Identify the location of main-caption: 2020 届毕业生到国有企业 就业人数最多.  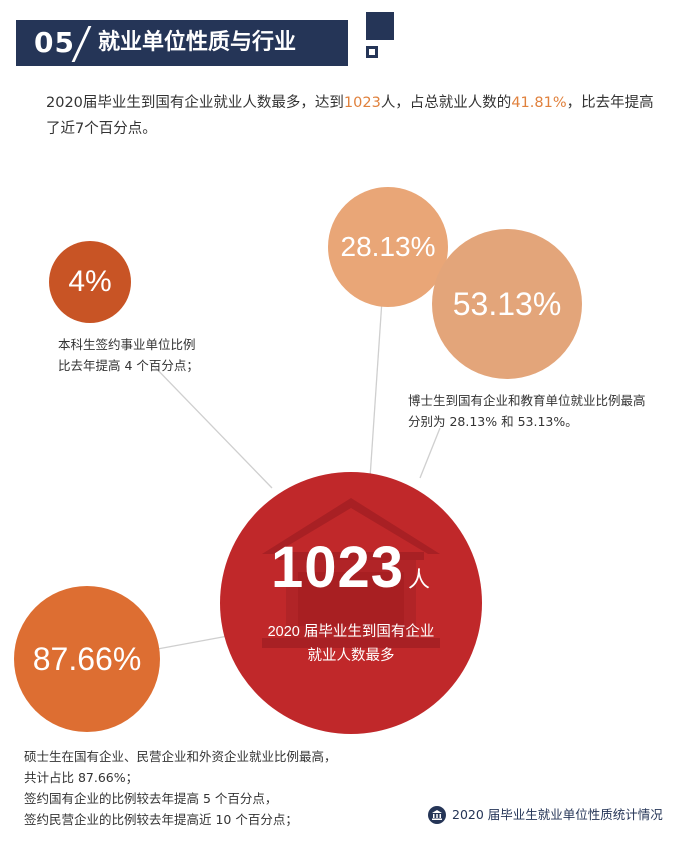
(351, 644).